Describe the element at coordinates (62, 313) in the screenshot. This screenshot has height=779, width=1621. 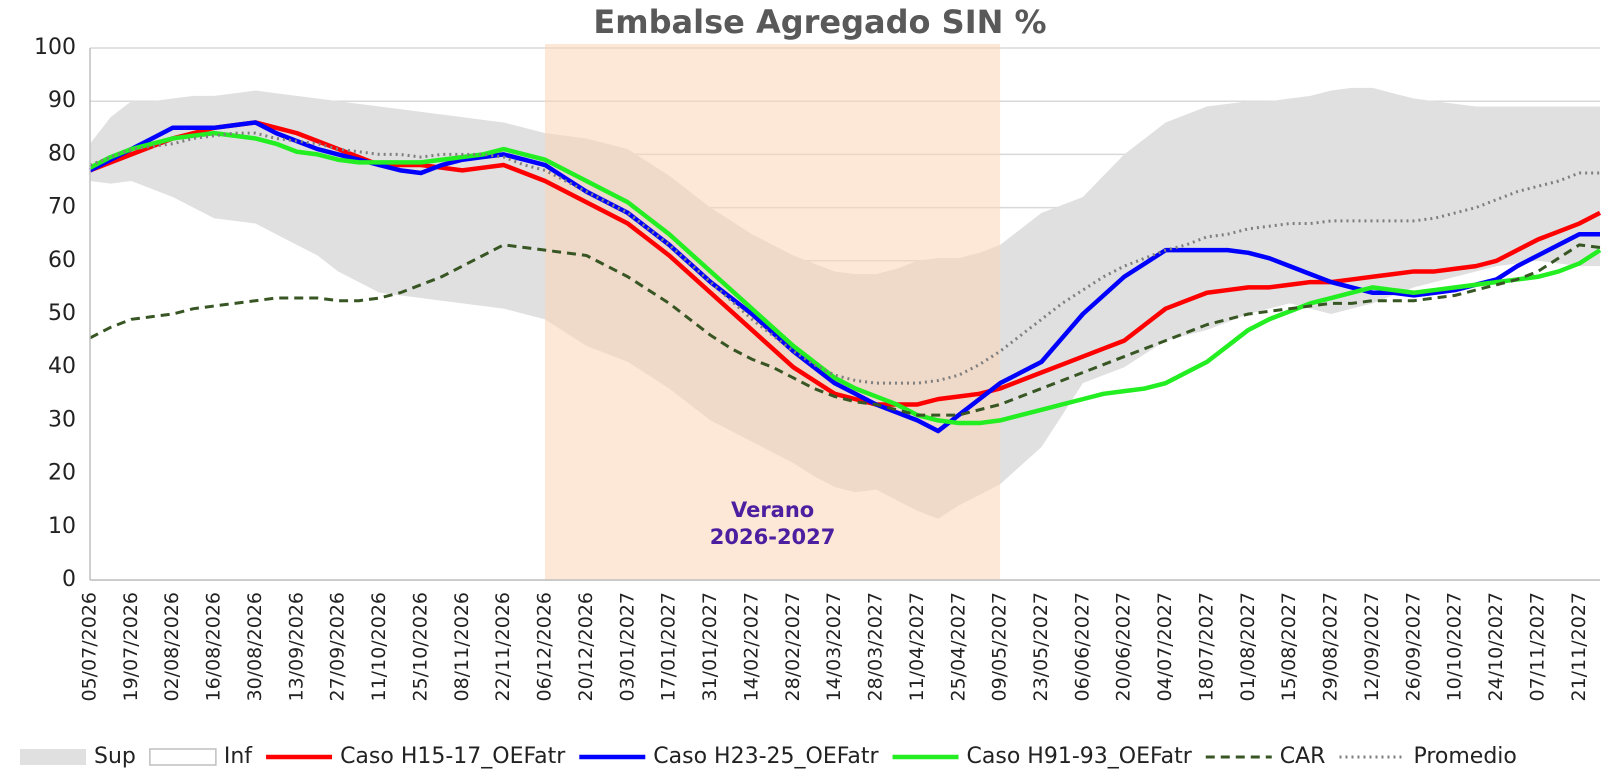
I see `y-tick-label: 50` at that location.